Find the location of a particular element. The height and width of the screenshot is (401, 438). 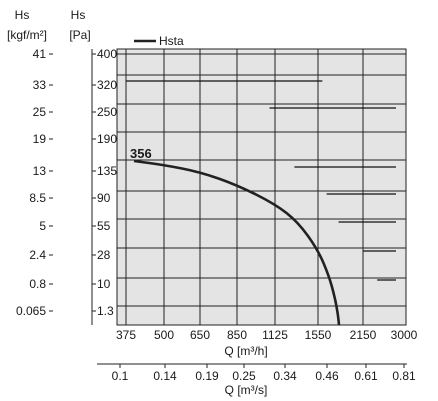

pa-tick-labels: 400 320 250 190 135 90 55 28 10 1.3 is located at coordinates (104, 182).